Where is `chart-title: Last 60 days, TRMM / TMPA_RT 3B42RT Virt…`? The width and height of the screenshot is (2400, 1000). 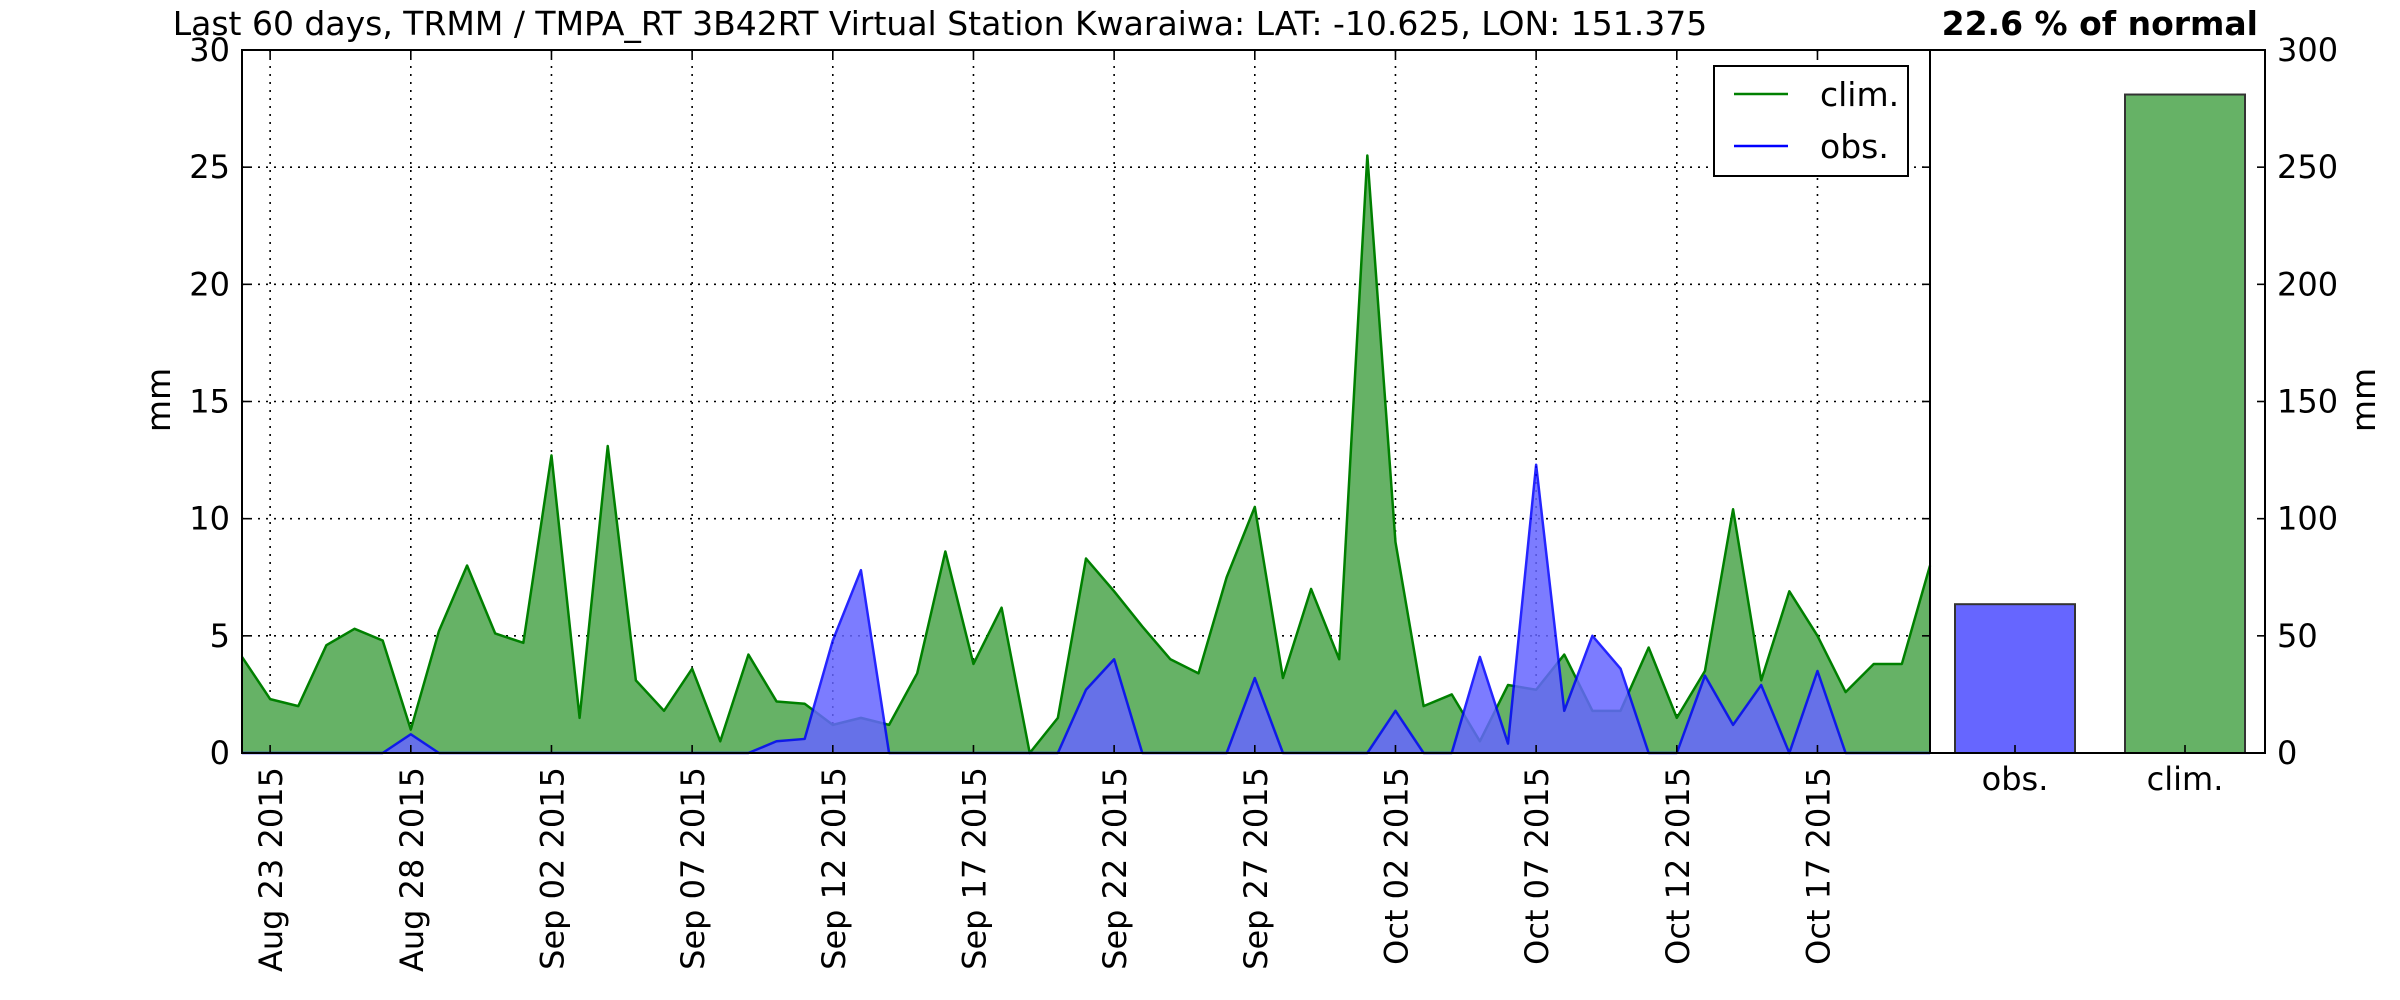 chart-title: Last 60 days, TRMM / TMPA_RT 3B42RT Virt… is located at coordinates (940, 23).